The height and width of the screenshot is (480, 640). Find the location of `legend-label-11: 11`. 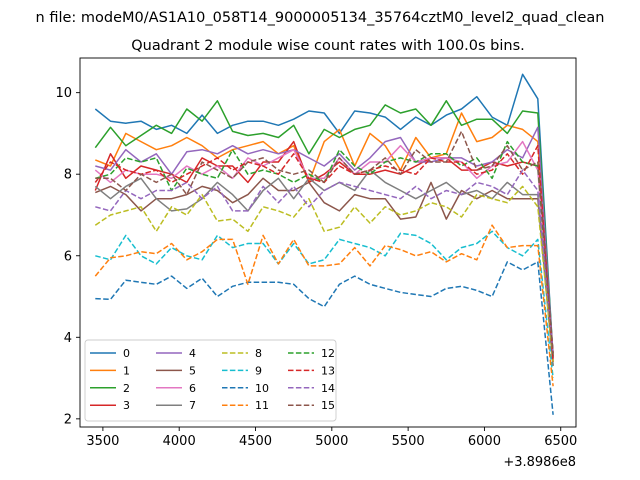

legend-label-11: 11 is located at coordinates (262, 405).